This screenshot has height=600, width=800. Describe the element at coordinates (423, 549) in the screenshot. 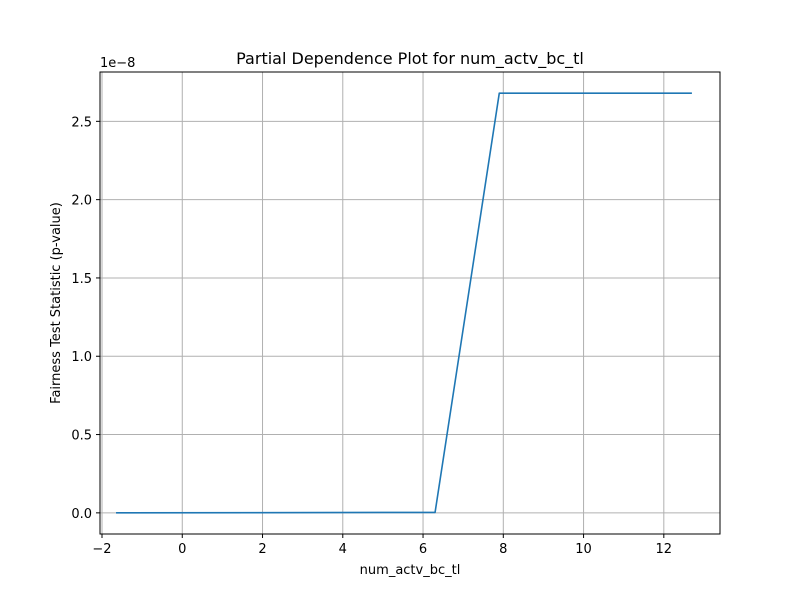

I see `x-tick-label: 6` at that location.